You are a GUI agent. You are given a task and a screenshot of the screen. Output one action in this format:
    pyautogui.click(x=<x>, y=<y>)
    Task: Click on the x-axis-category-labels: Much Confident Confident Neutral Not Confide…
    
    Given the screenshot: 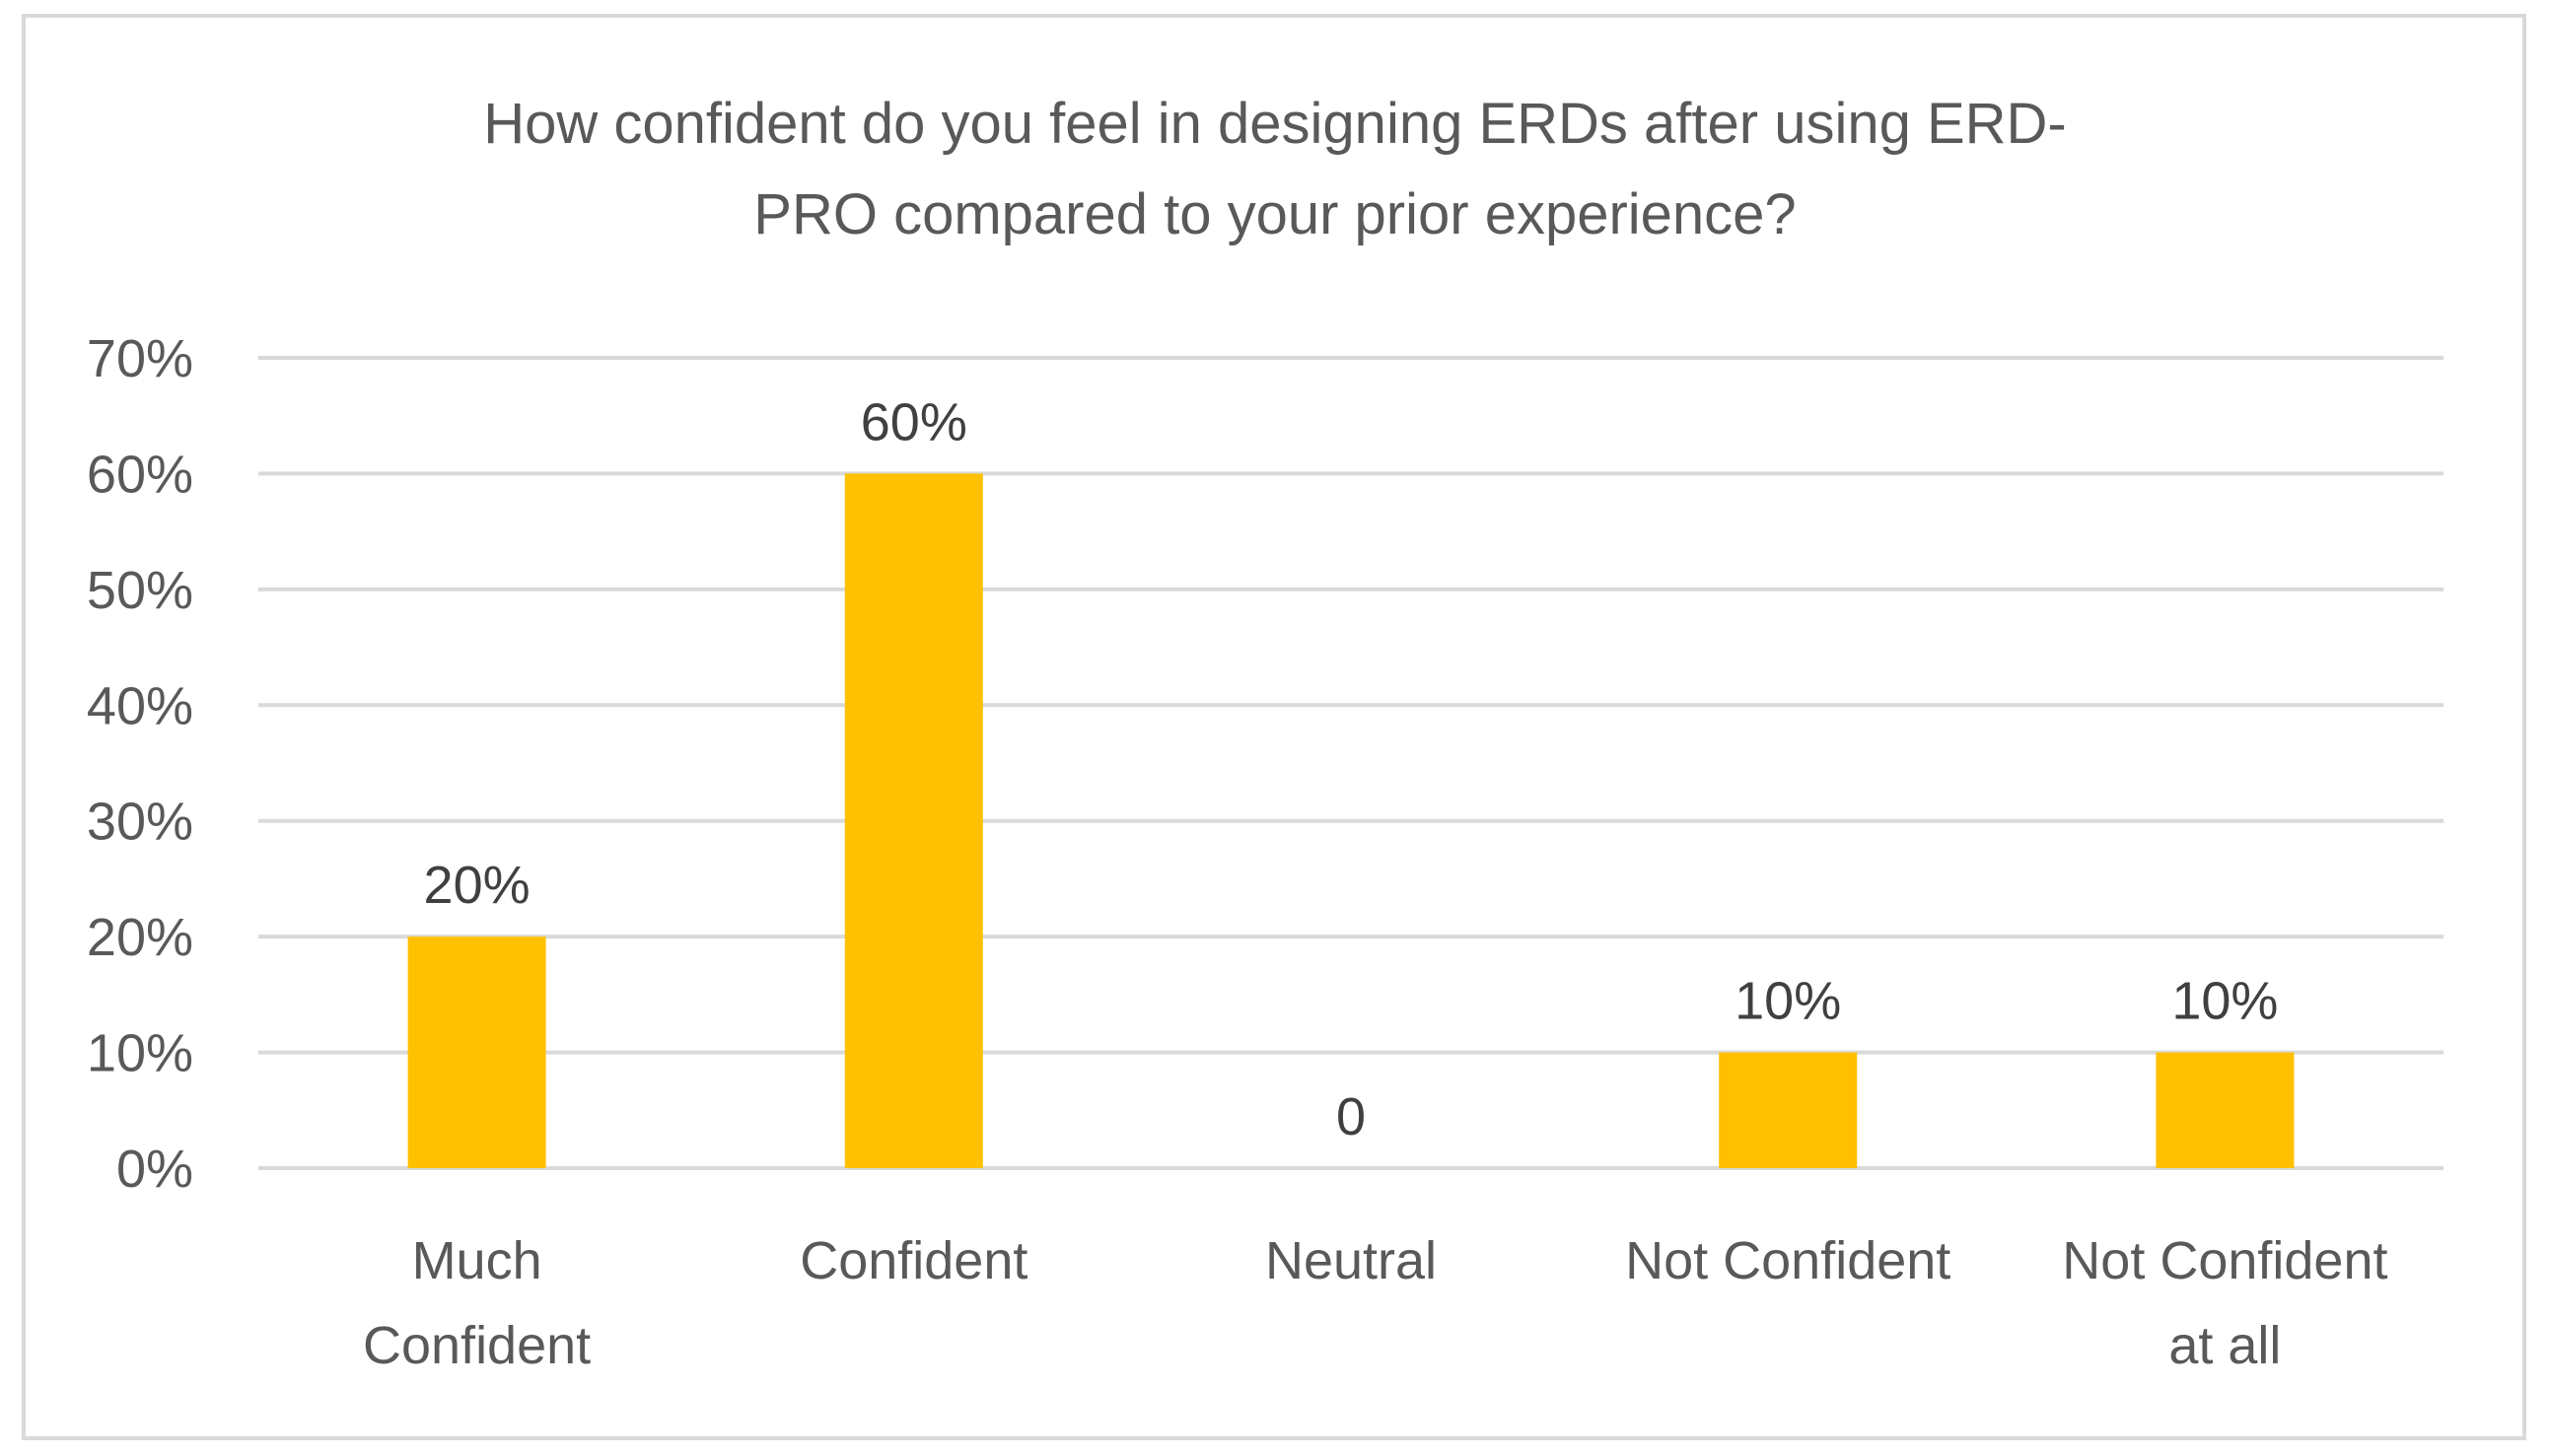 What is the action you would take?
    pyautogui.click(x=1375, y=1303)
    